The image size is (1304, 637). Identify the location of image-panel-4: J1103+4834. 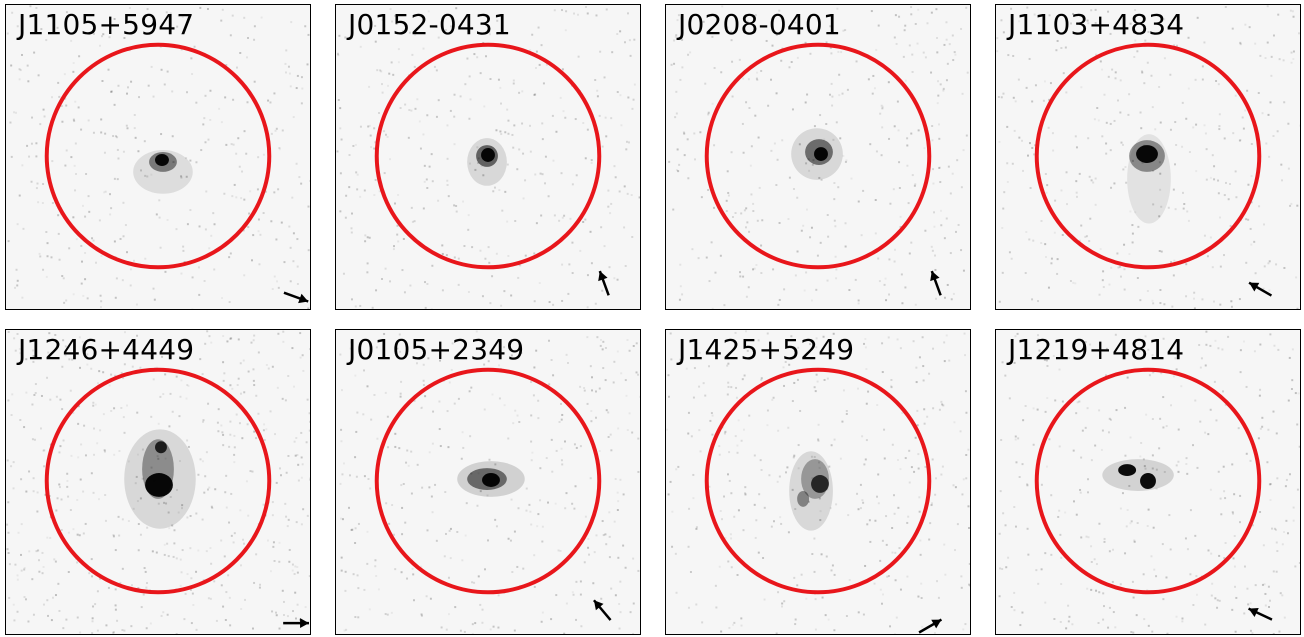
(1148, 157).